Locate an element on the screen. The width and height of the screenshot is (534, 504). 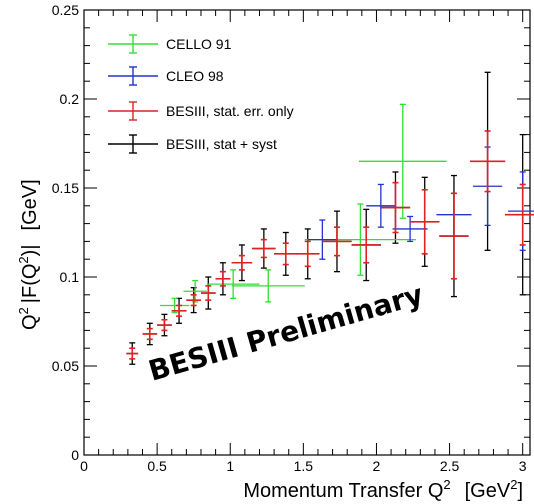
legend-entry: CLEO 98 is located at coordinates (166, 76).